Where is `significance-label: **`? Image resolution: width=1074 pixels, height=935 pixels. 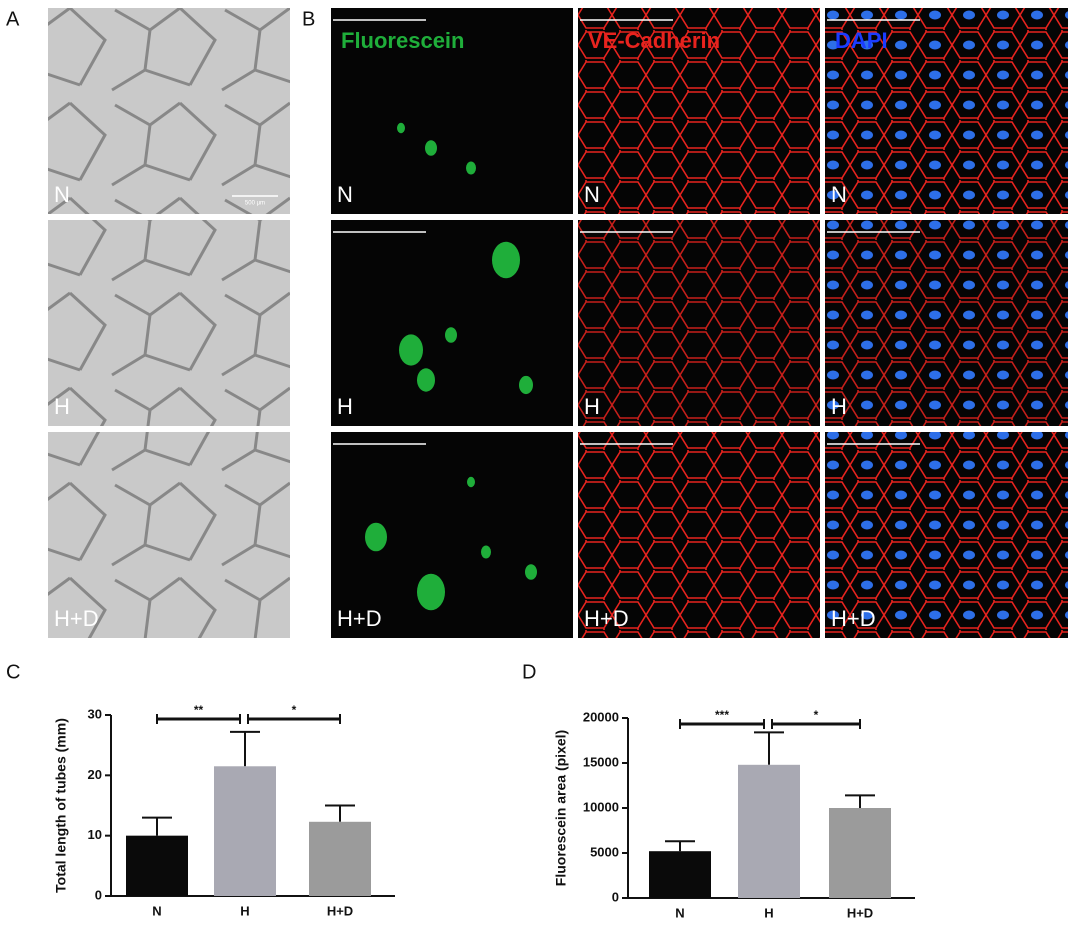 significance-label: ** is located at coordinates (199, 710).